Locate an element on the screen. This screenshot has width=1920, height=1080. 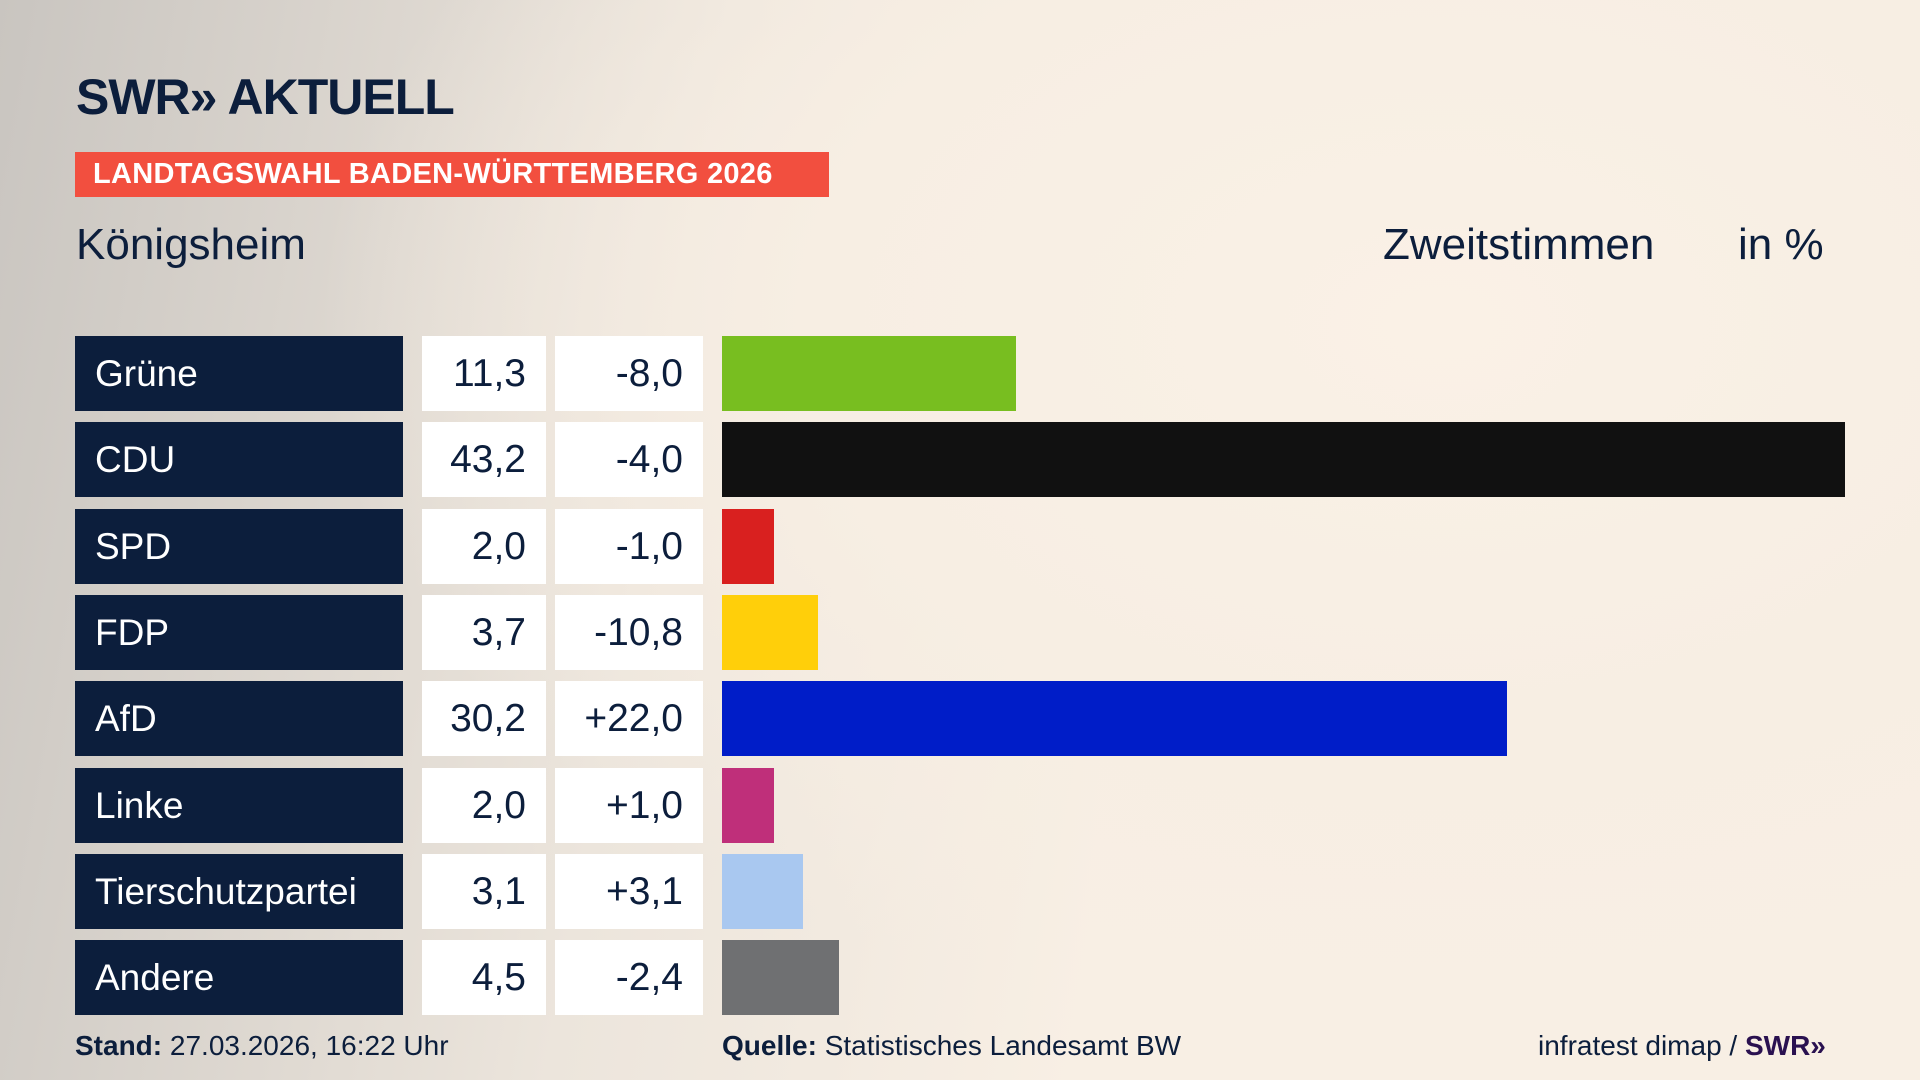
party-label: FDP is located at coordinates (239, 632).